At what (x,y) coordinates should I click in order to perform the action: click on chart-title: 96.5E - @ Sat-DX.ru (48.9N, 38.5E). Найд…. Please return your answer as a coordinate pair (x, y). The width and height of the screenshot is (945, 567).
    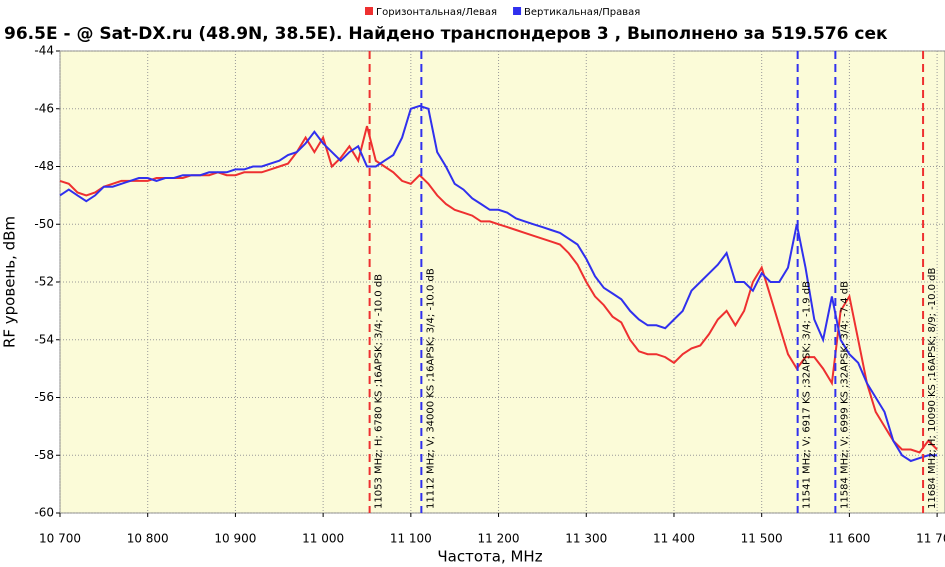
    Looking at the image, I should click on (446, 34).